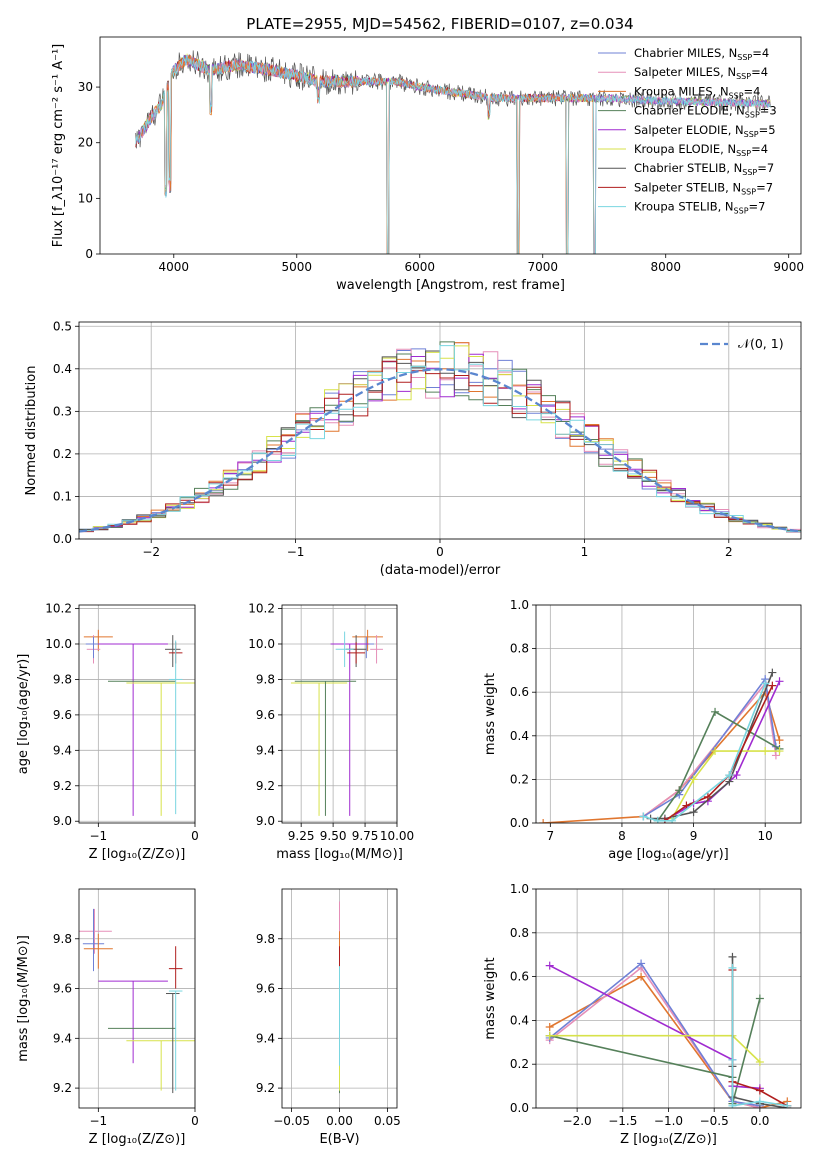 Image resolution: width=819 pixels, height=1170 pixels. I want to click on x-tick-label: 6000, so click(419, 267).